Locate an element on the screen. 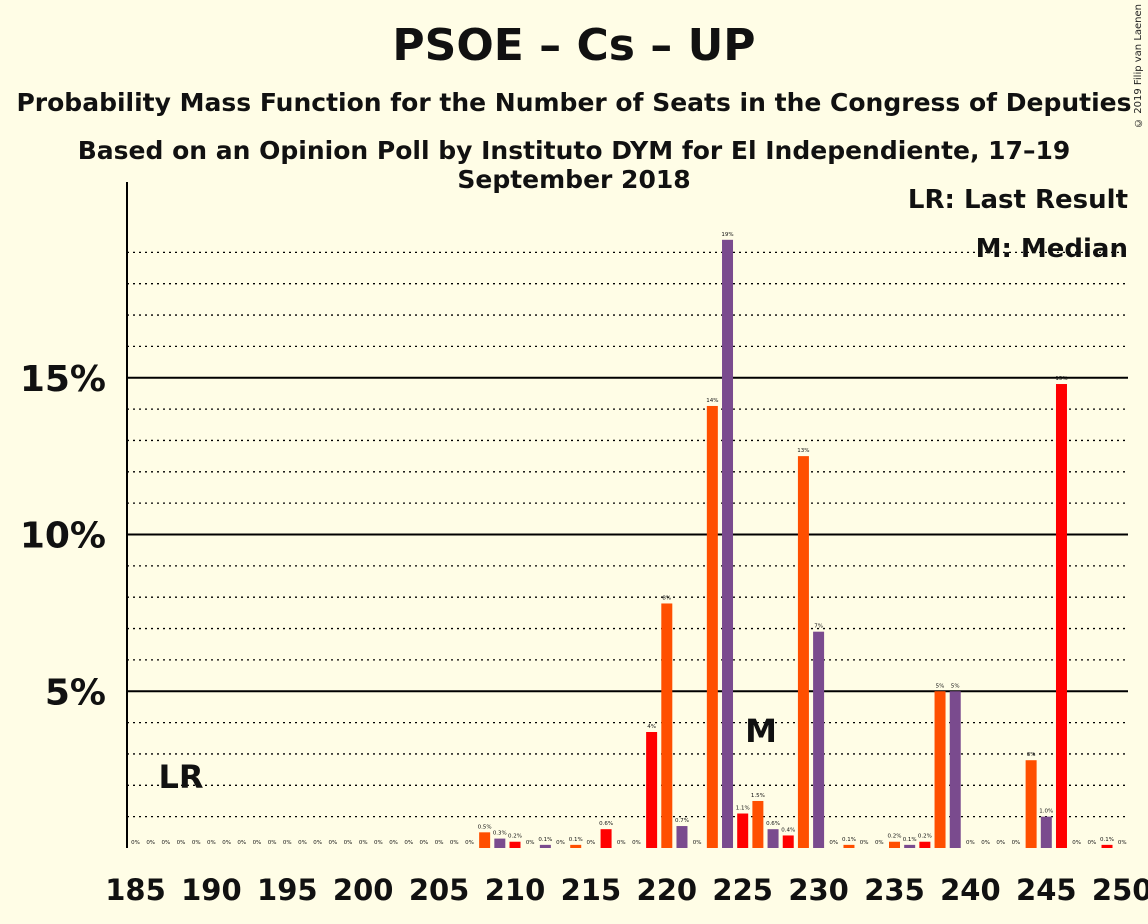 The image size is (1148, 924). bar-label-seat-234: 0% is located at coordinates (879, 843).